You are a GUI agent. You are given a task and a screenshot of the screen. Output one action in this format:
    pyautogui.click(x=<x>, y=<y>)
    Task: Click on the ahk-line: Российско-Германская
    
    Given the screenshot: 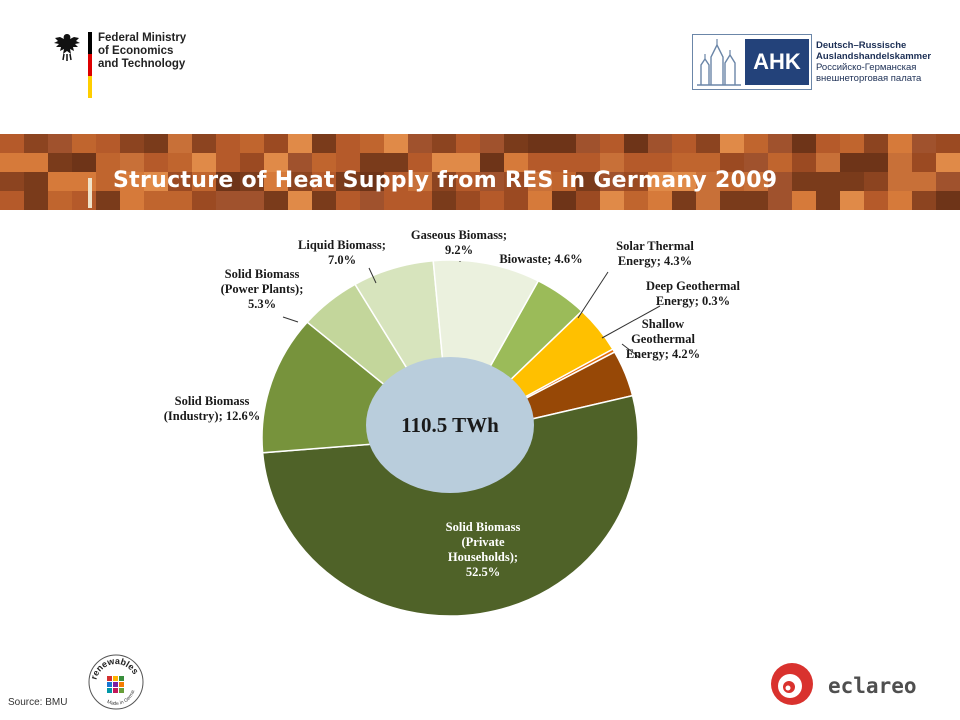 What is the action you would take?
    pyautogui.click(x=866, y=67)
    